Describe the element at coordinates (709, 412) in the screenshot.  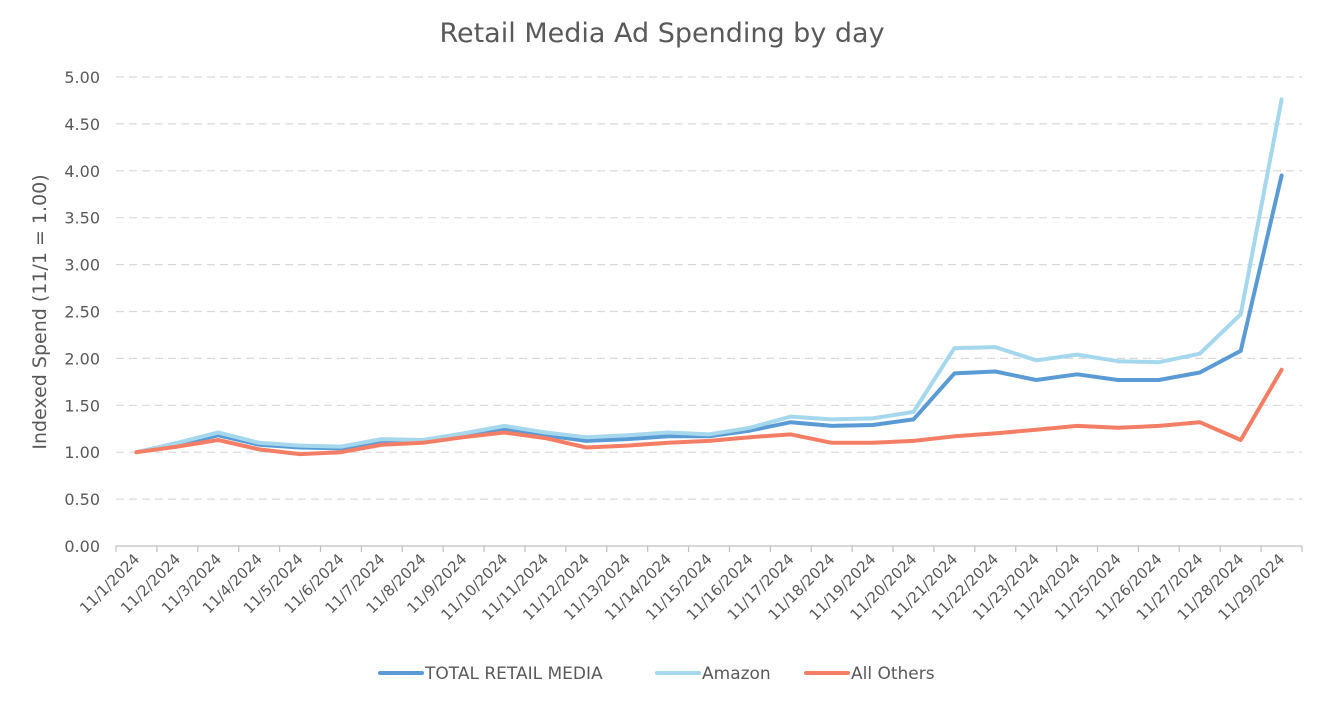
I see `series-line-all-others` at that location.